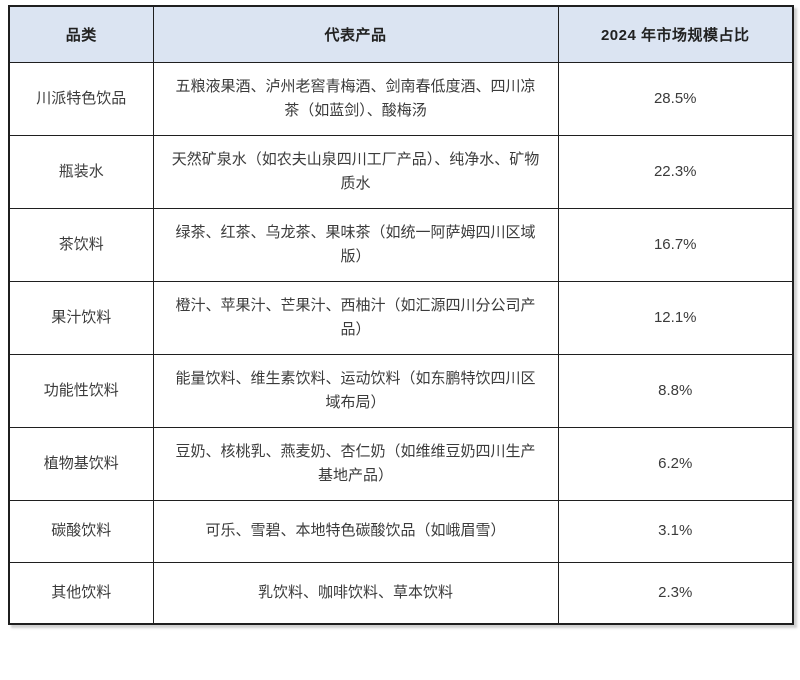 This screenshot has height=680, width=800. What do you see at coordinates (355, 34) in the screenshot?
I see `header-products: 代表产品` at bounding box center [355, 34].